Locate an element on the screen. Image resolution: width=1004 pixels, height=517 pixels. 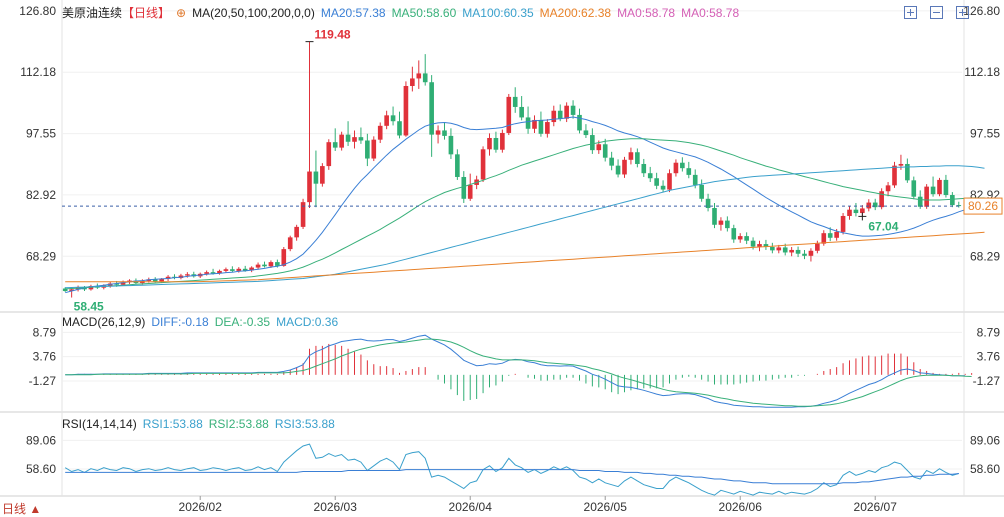
price-tick-right: 68.29 is located at coordinates (985, 256).